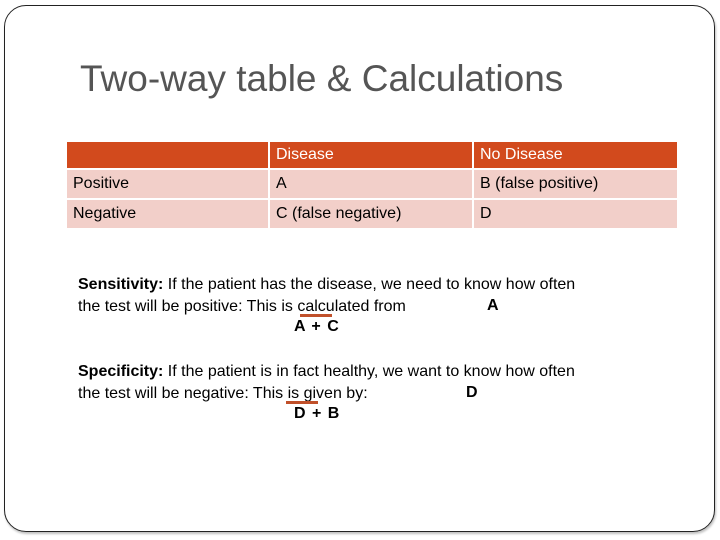 The width and height of the screenshot is (720, 540). What do you see at coordinates (121, 371) in the screenshot?
I see `specificity-term: Specificity:` at bounding box center [121, 371].